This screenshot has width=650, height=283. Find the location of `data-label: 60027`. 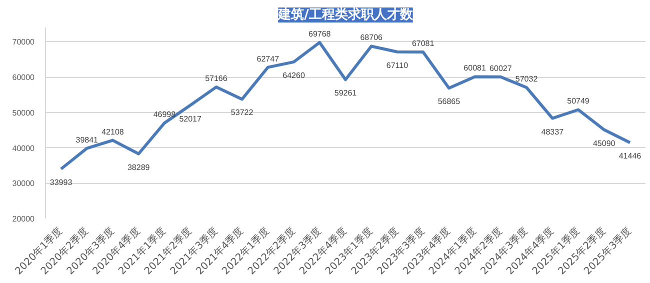

data-label: 60027 is located at coordinates (501, 68).